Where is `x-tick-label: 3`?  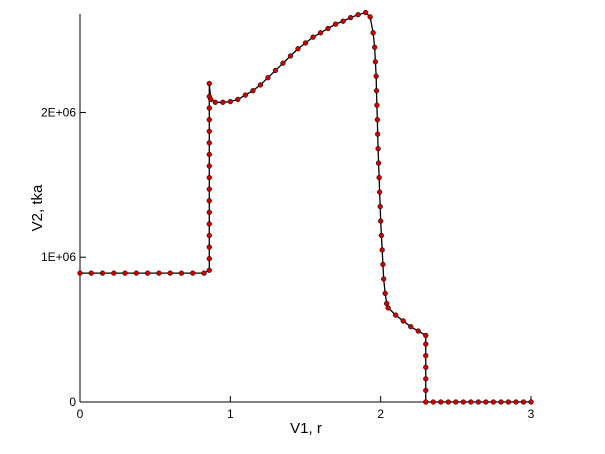
x-tick-label: 3 is located at coordinates (531, 414).